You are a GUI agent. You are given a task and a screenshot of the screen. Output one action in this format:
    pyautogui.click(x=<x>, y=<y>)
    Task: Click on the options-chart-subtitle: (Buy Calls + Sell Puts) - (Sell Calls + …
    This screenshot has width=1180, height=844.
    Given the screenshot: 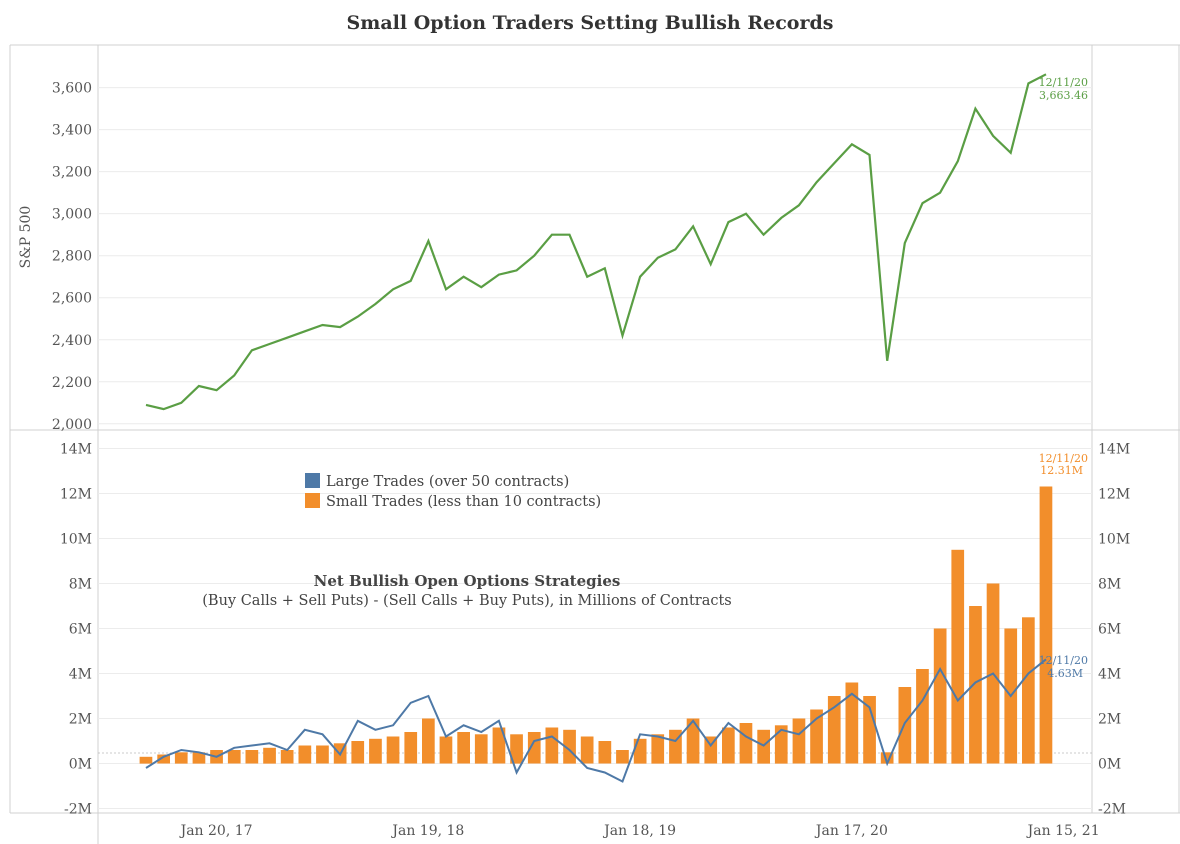 What is the action you would take?
    pyautogui.click(x=466, y=601)
    